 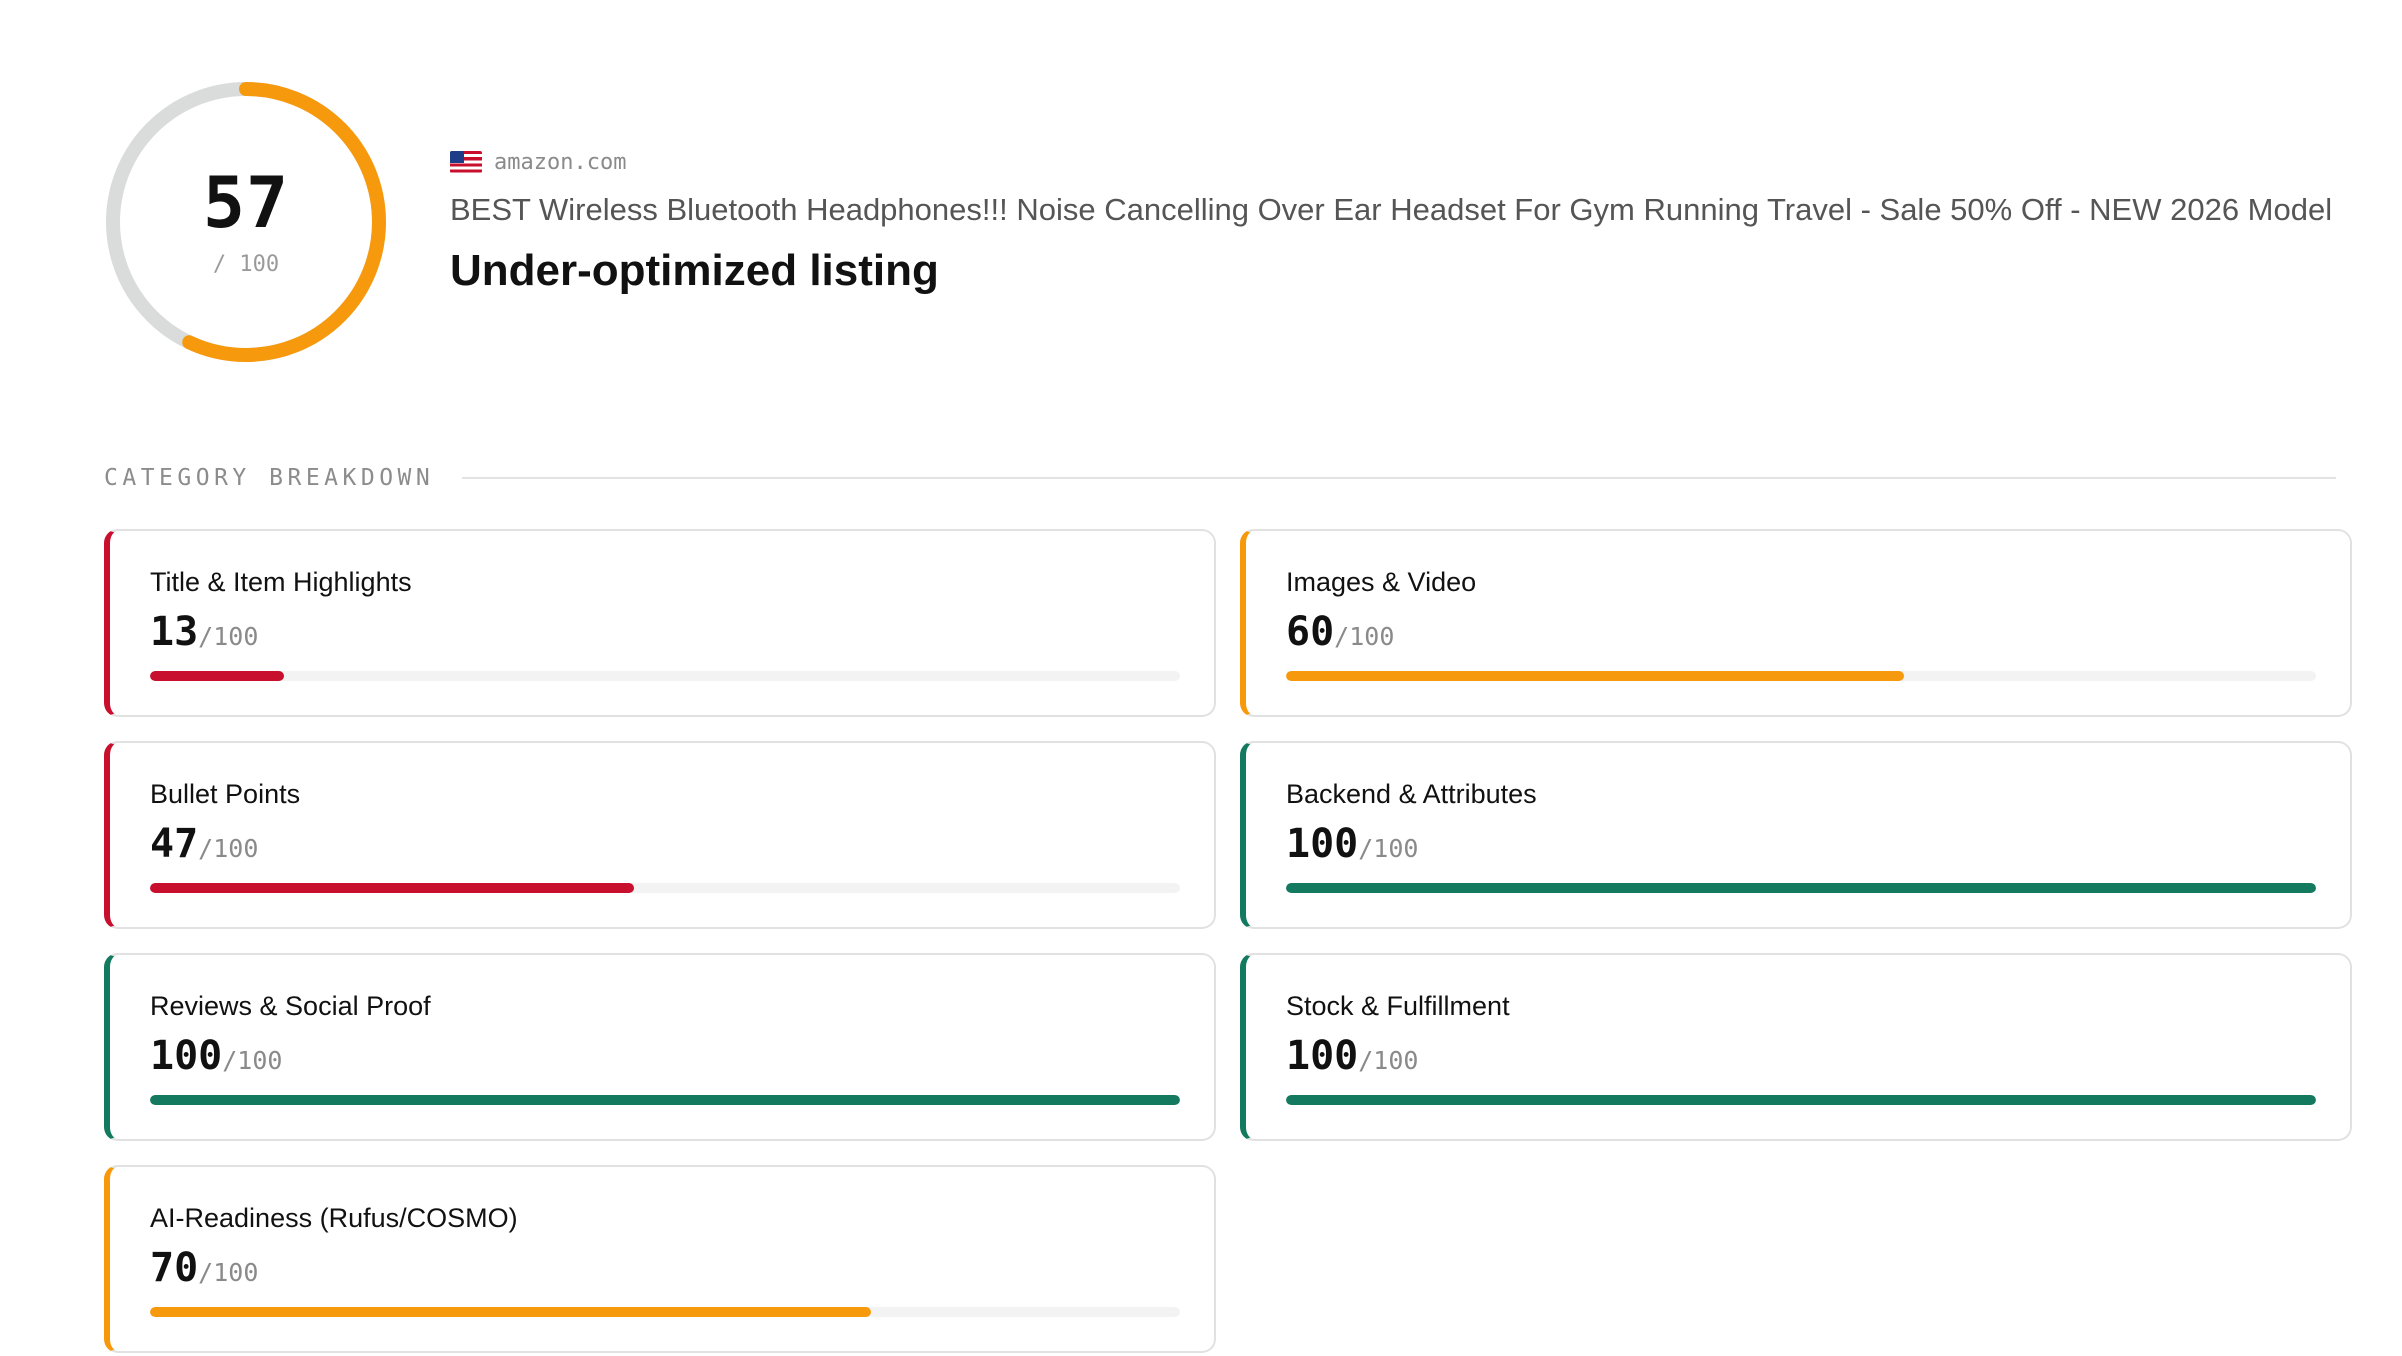 I want to click on category-breakdown-heading: CATEGORY BREAKDOWN, so click(x=1220, y=478).